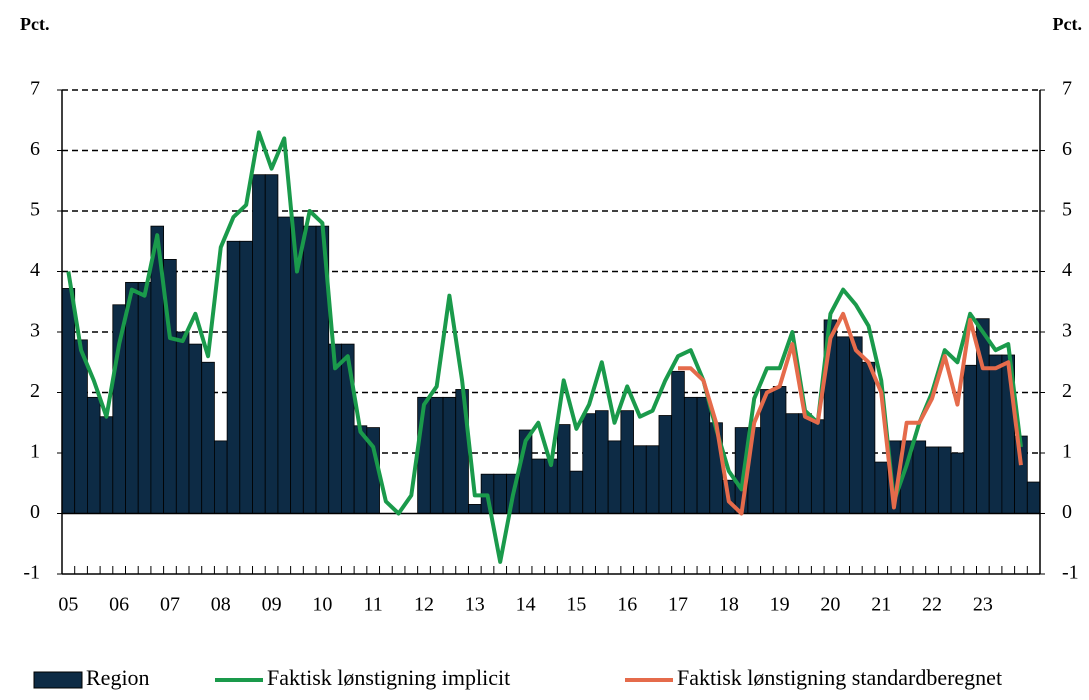  I want to click on y-tick-label: 4, so click(35, 270).